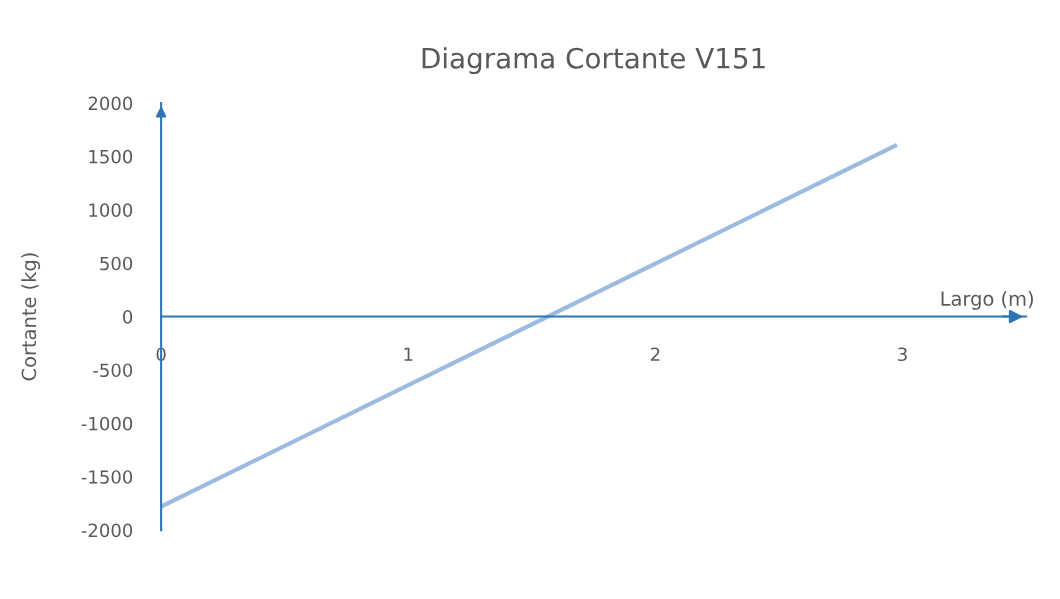 The height and width of the screenshot is (599, 1060). What do you see at coordinates (31, 317) in the screenshot?
I see `y-axis-title: Cortante (kg)` at bounding box center [31, 317].